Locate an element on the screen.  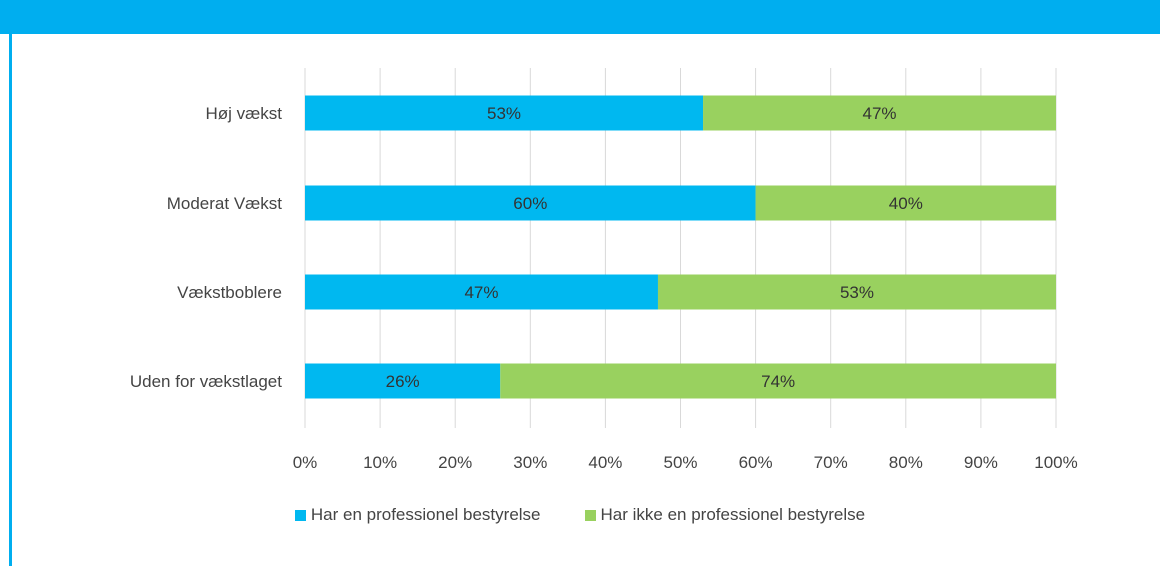
bar-value-label: 40% is located at coordinates (906, 203).